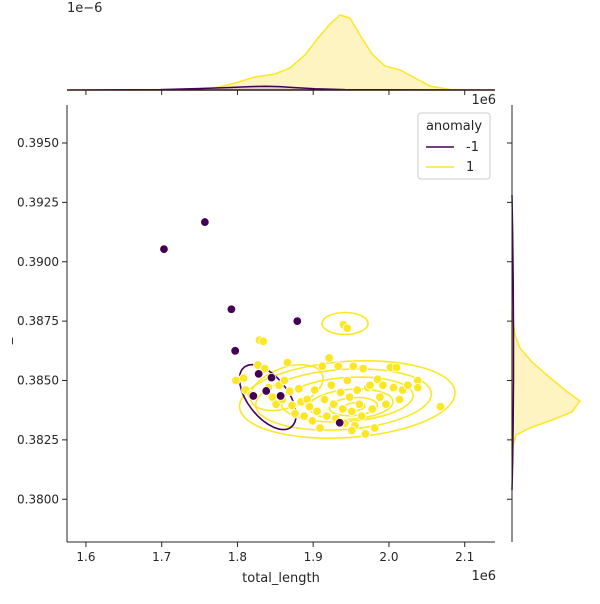 The height and width of the screenshot is (604, 600). Describe the element at coordinates (38, 321) in the screenshot. I see `y-tick-label: 0.3875` at that location.